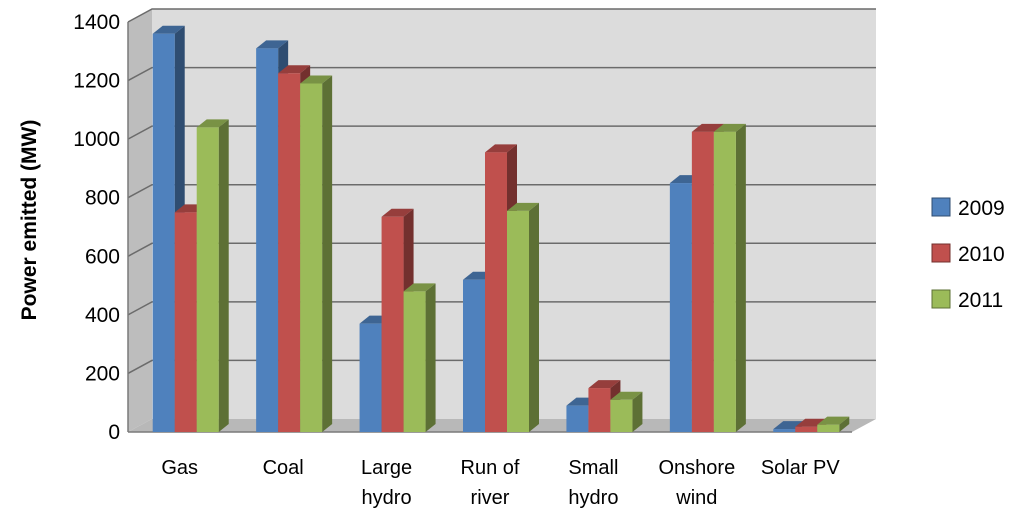 The width and height of the screenshot is (1016, 515). I want to click on y-axis-label: Power emitted (MW), so click(29, 220).